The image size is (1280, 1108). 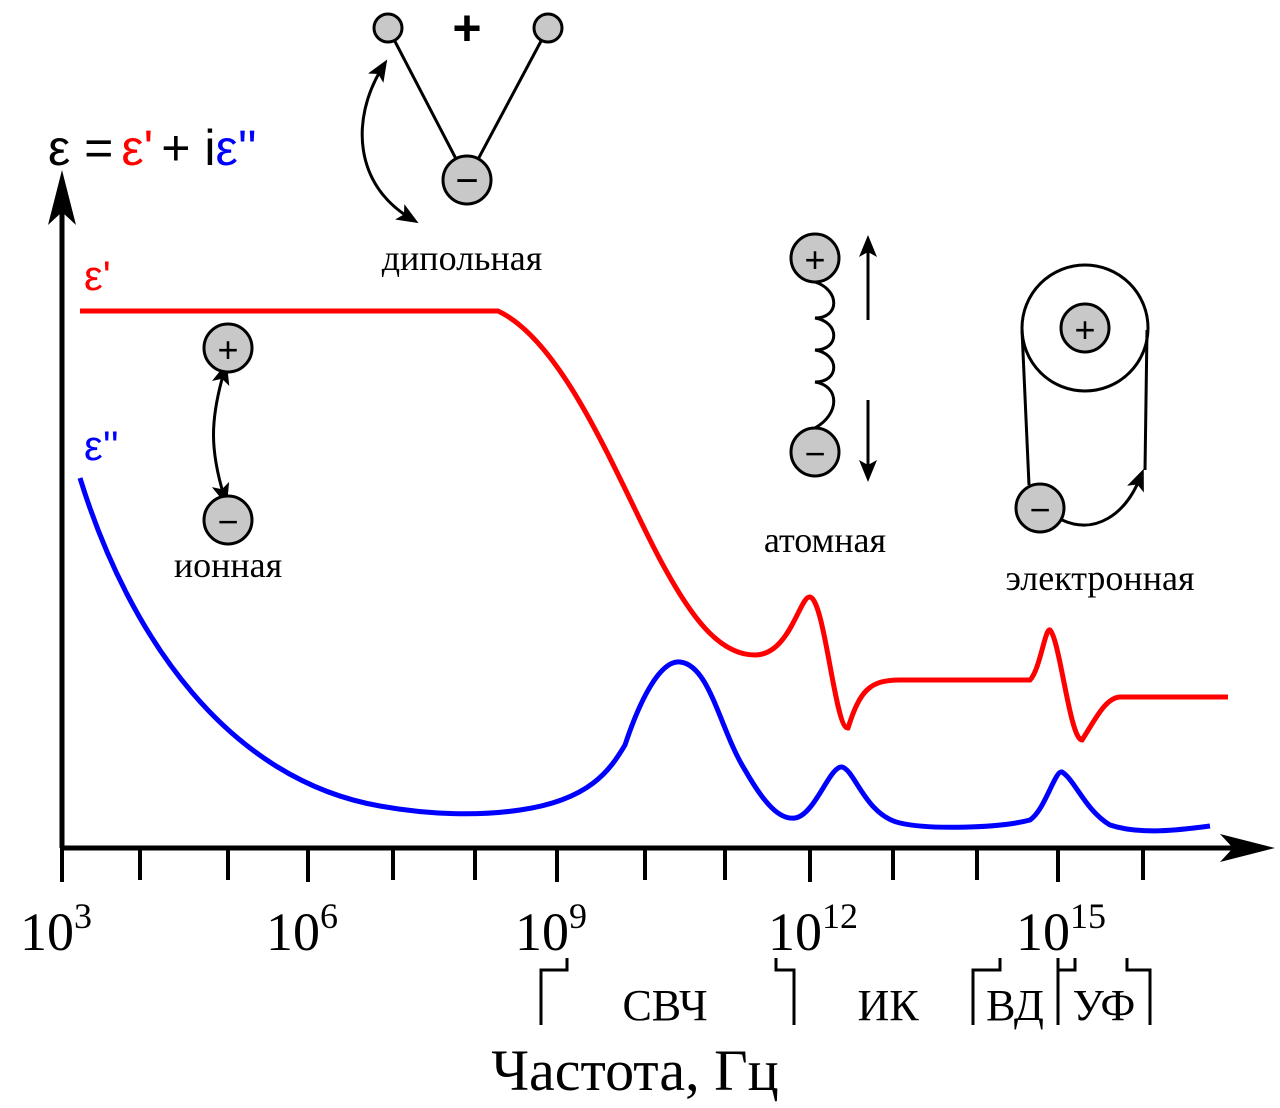 I want to click on band-brackets, so click(x=845, y=991).